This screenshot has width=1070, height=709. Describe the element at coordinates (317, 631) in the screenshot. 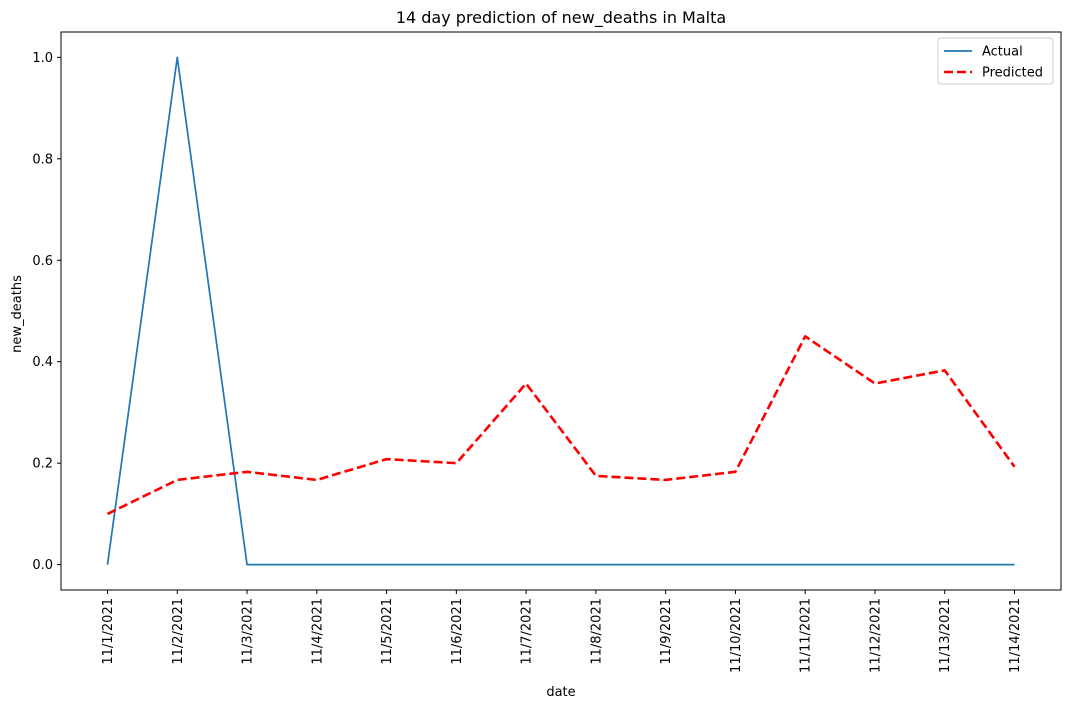

I see `x-tick-label: 11/4/2021` at that location.